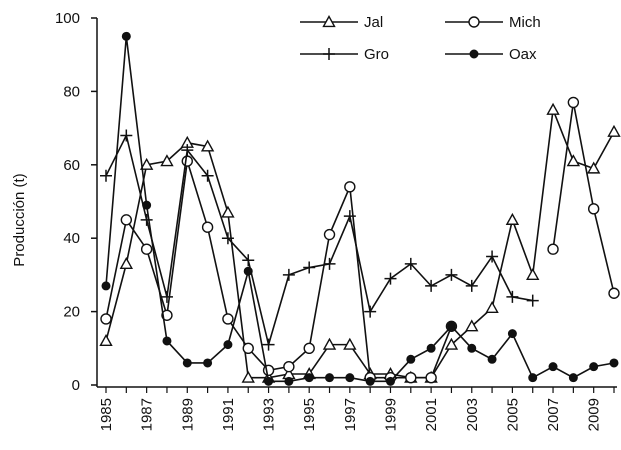 The height and width of the screenshot is (450, 621). What do you see at coordinates (344, 54) in the screenshot?
I see `legend-item-gro: Gro` at bounding box center [344, 54].